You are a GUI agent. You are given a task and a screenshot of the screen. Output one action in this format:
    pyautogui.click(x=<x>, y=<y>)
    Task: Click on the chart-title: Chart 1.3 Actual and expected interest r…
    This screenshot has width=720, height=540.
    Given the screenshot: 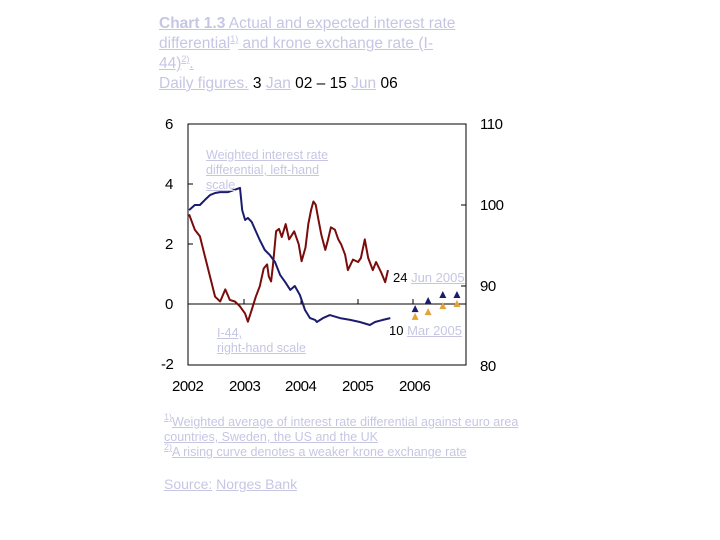 What is the action you would take?
    pyautogui.click(x=339, y=54)
    